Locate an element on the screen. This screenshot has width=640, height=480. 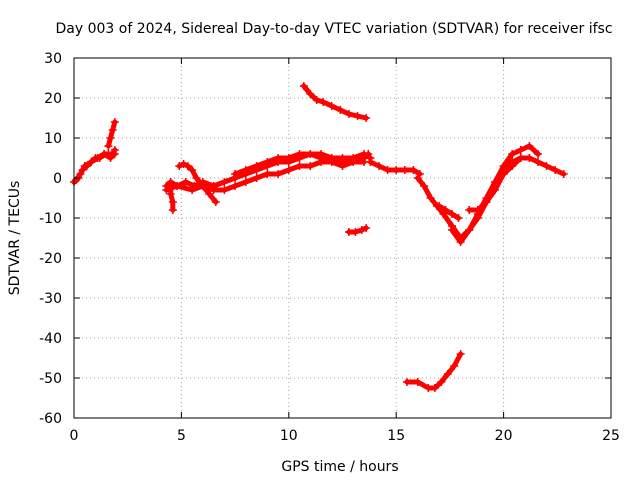
series-track-h is located at coordinates (302, 164).